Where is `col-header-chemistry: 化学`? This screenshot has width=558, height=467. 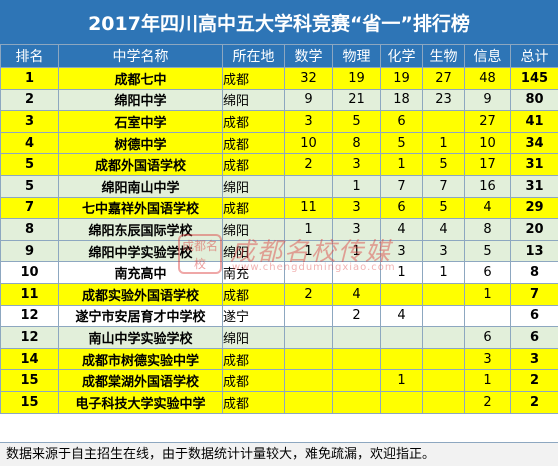
col-header-chemistry: 化学 is located at coordinates (402, 56).